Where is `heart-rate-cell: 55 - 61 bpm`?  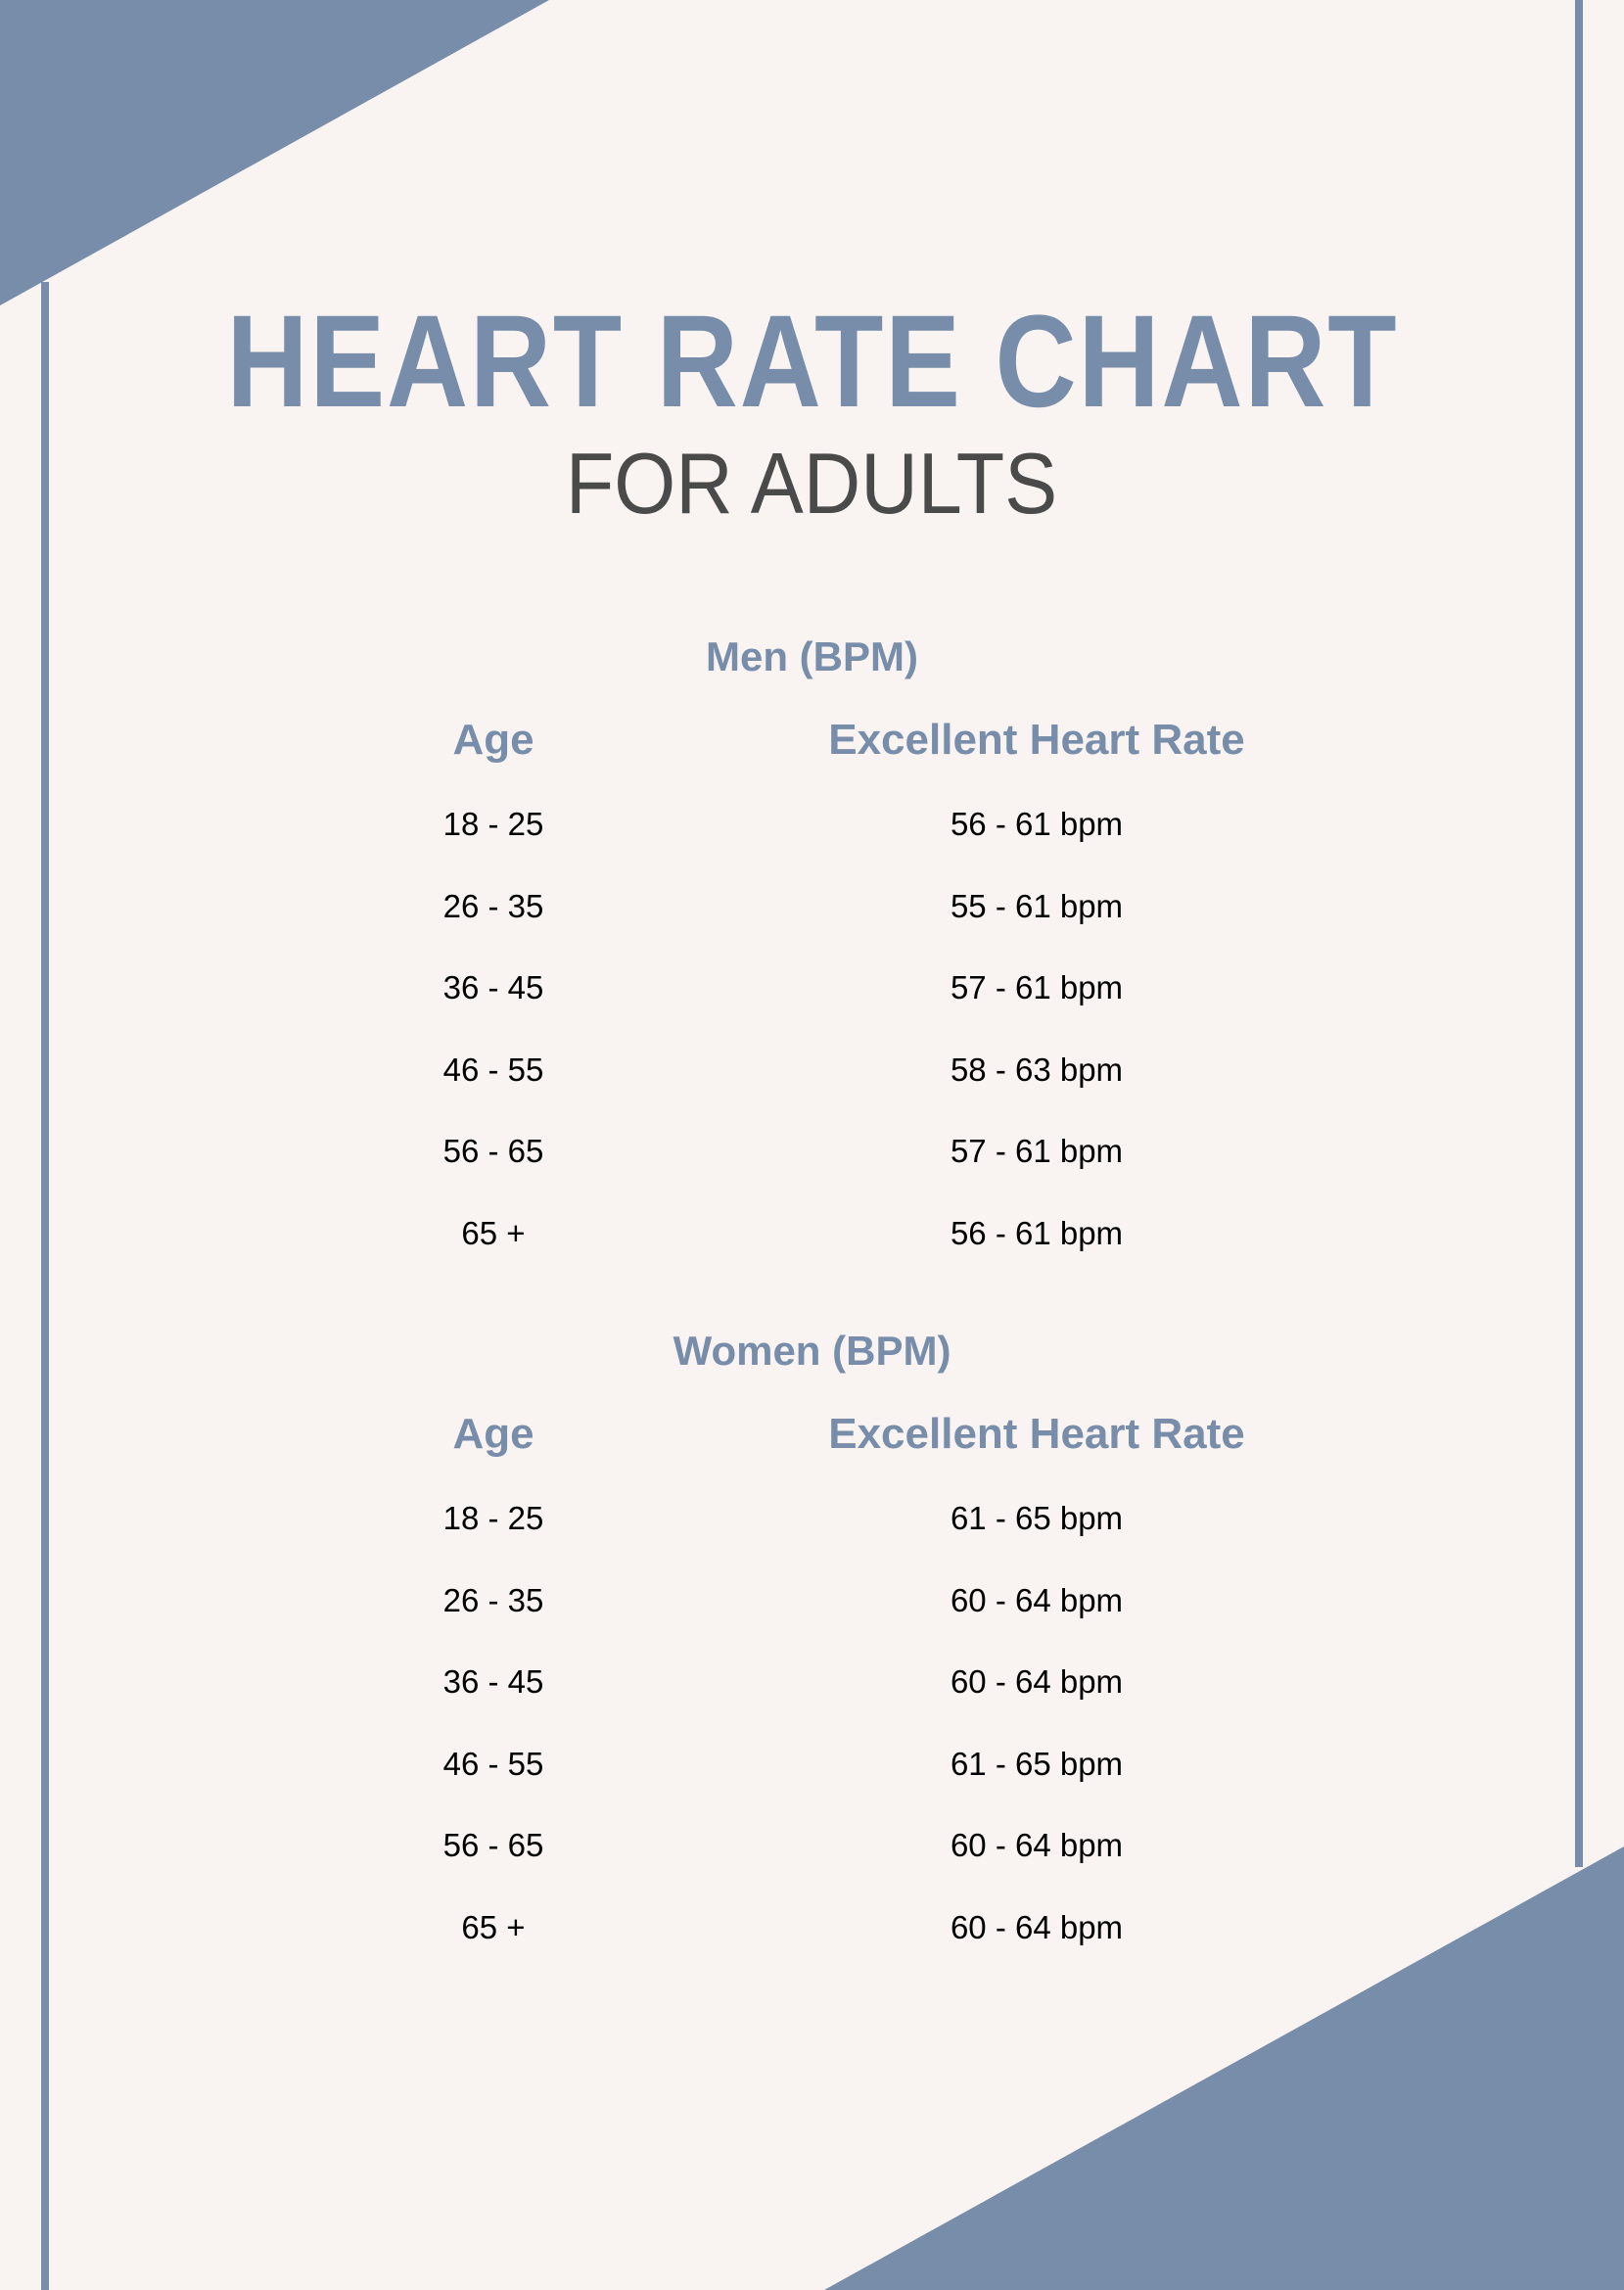
heart-rate-cell: 55 - 61 bpm is located at coordinates (1037, 905).